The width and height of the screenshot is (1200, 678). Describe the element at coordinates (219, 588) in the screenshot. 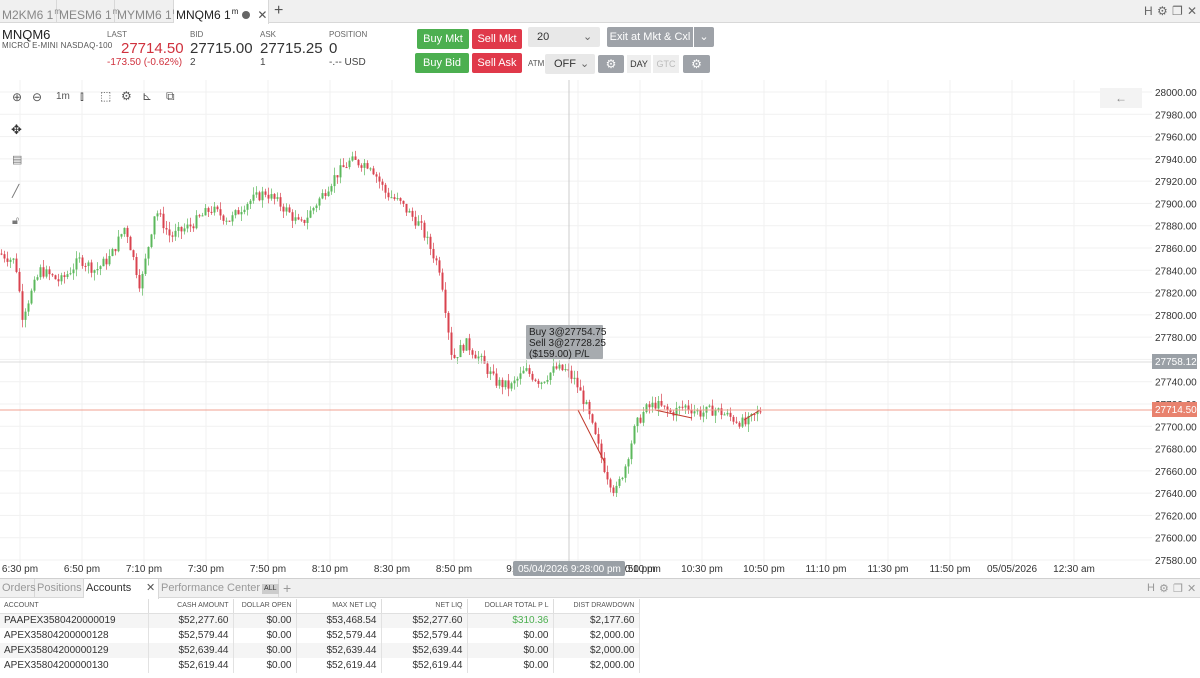

I see `tab-performance-center: Performance Center ALL` at that location.